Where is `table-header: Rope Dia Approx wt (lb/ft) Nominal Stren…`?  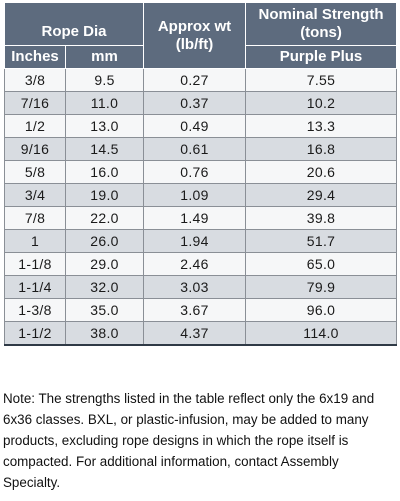 table-header: Rope Dia Approx wt (lb/ft) Nominal Stren… is located at coordinates (200, 35).